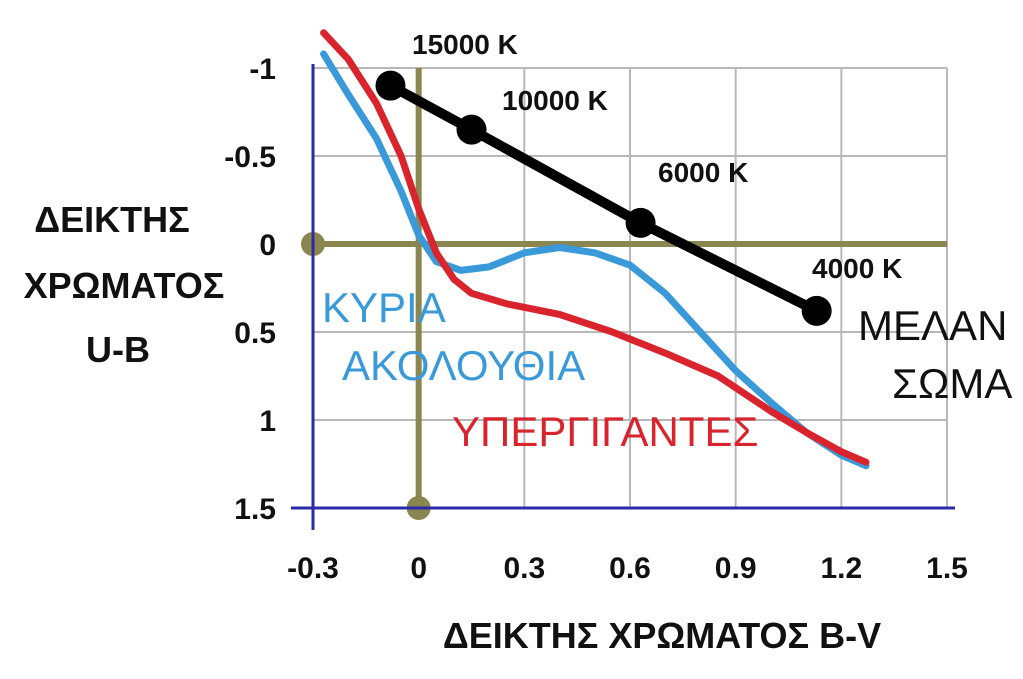  Describe the element at coordinates (124, 285) in the screenshot. I see `y-axis-title-line-2: ΧΡΩΜΑΤΟΣ` at that location.